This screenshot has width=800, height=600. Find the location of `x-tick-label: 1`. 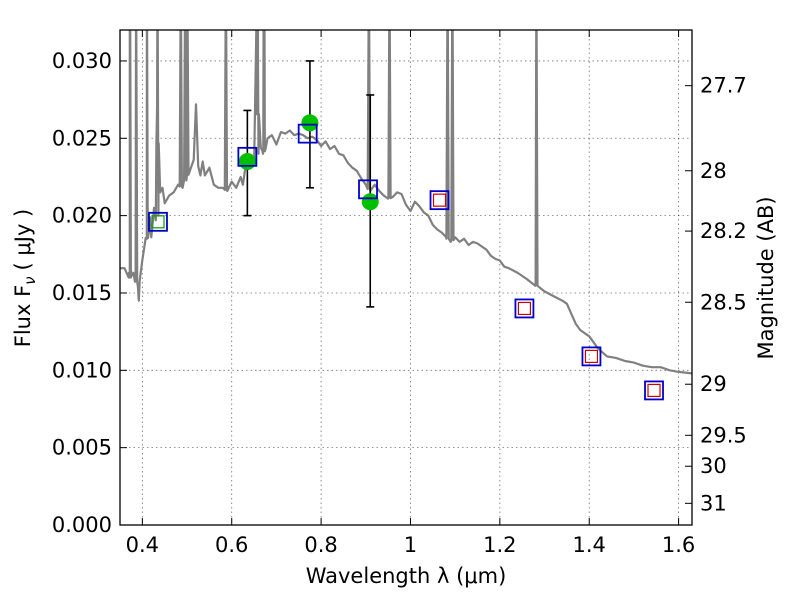

x-tick-label: 1 is located at coordinates (410, 545).